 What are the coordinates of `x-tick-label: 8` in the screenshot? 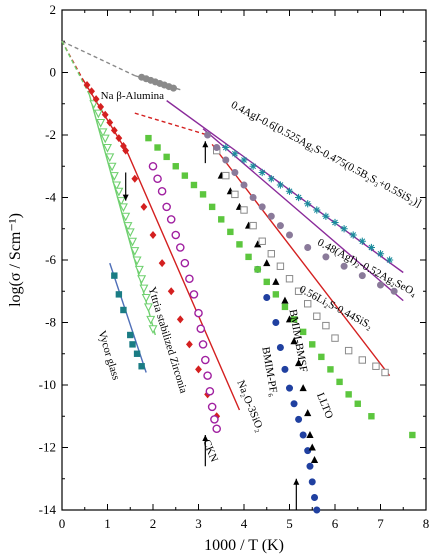 It's located at (426, 523).